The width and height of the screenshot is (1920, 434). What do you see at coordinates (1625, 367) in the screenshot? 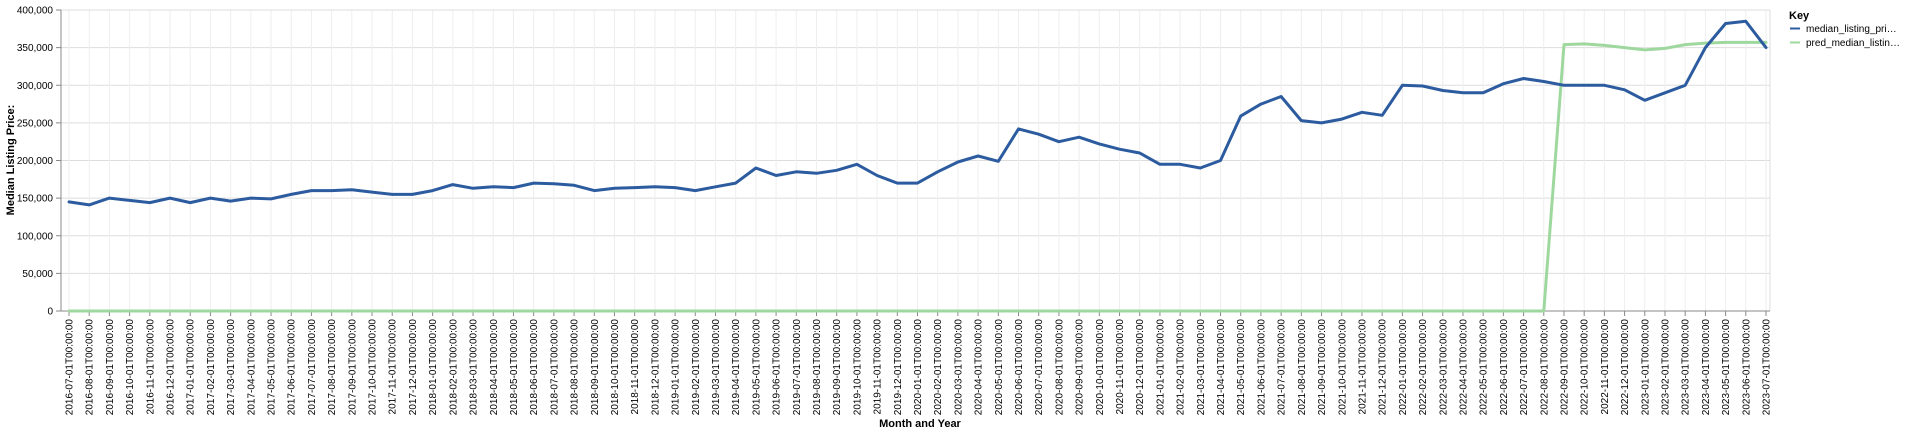
I see `x-tick-label: 2022-12-01T00:00:00` at bounding box center [1625, 367].